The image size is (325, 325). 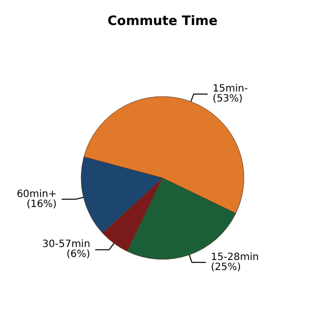 I want to click on slice-label: 15min-, so click(x=230, y=89).